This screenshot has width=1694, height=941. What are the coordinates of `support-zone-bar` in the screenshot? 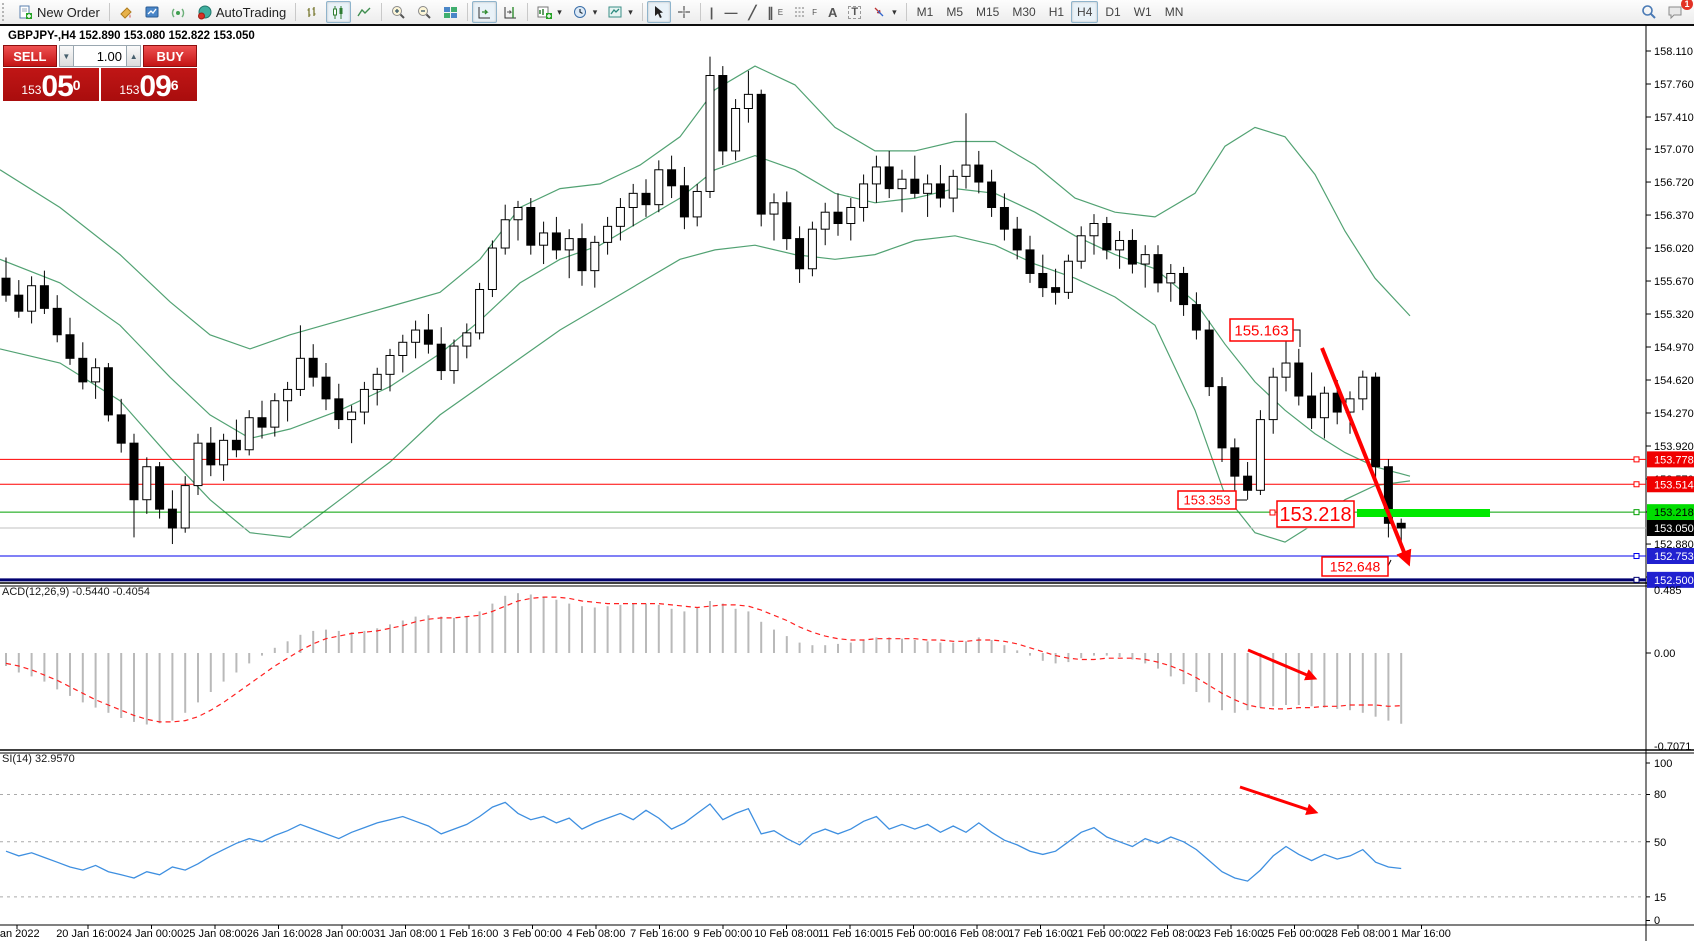 It's located at (1423, 513).